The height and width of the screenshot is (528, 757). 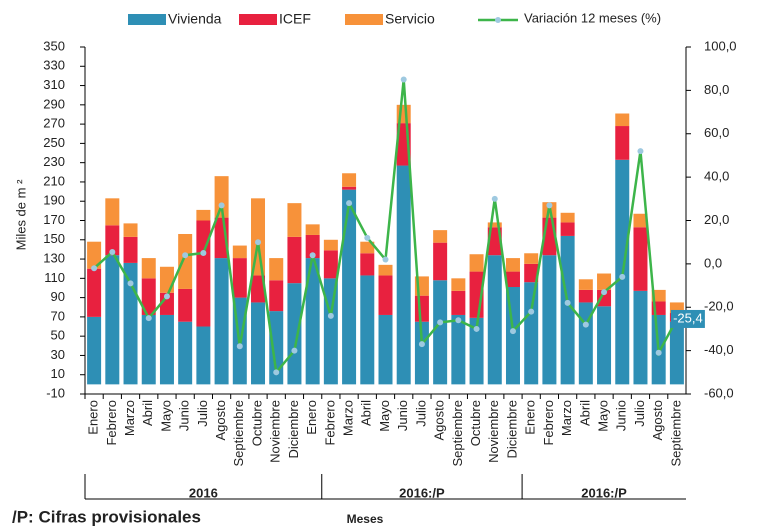 I want to click on y2-tick-label: 40,0, so click(x=716, y=176).